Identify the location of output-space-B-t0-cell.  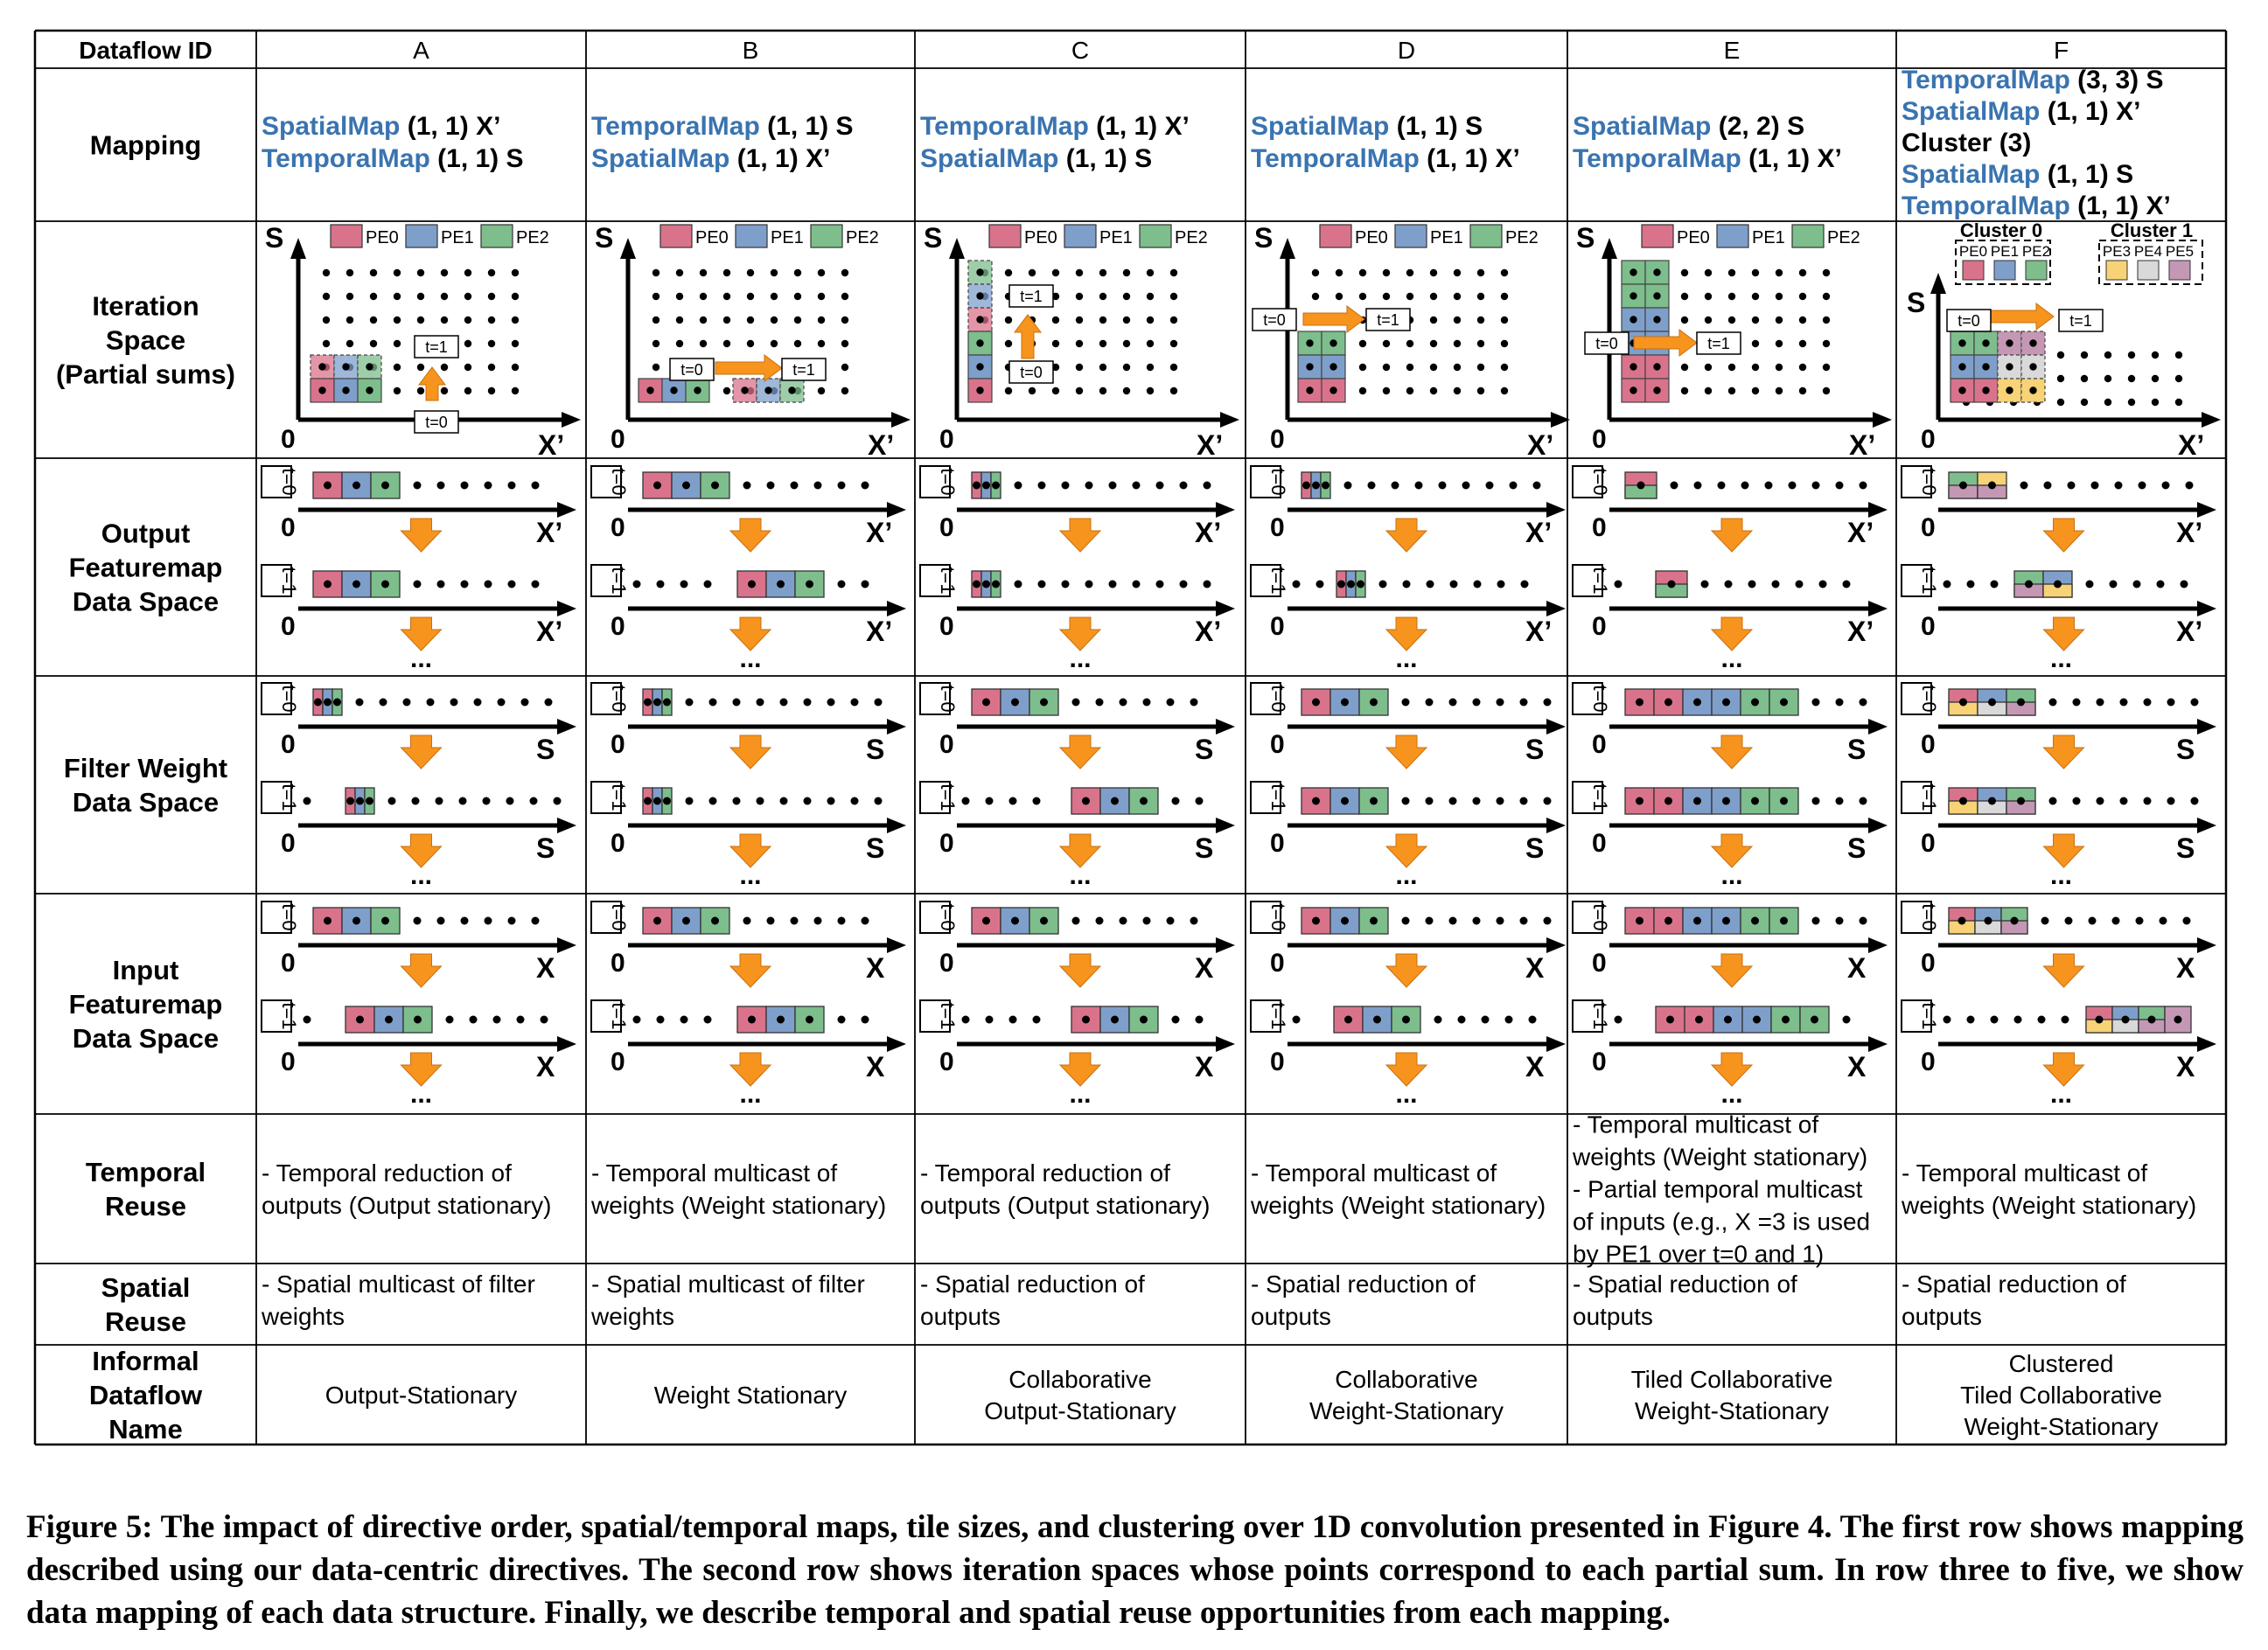
(686, 485).